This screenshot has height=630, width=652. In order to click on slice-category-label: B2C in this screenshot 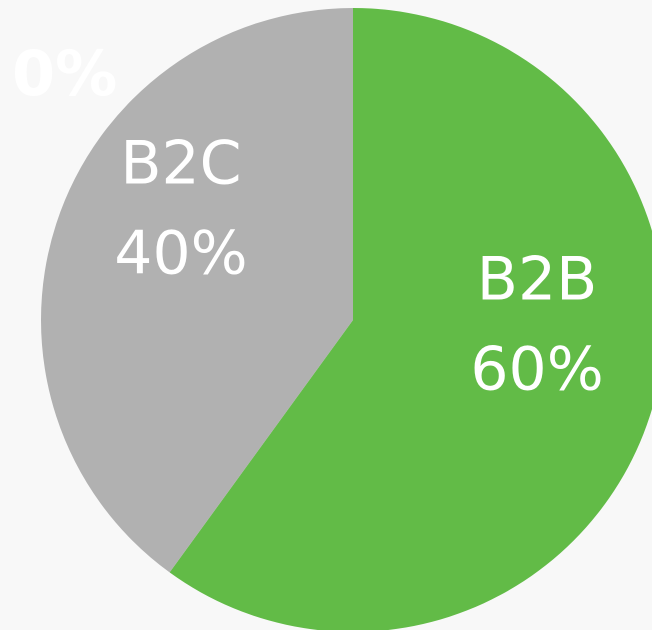, I will do `click(180, 164)`.